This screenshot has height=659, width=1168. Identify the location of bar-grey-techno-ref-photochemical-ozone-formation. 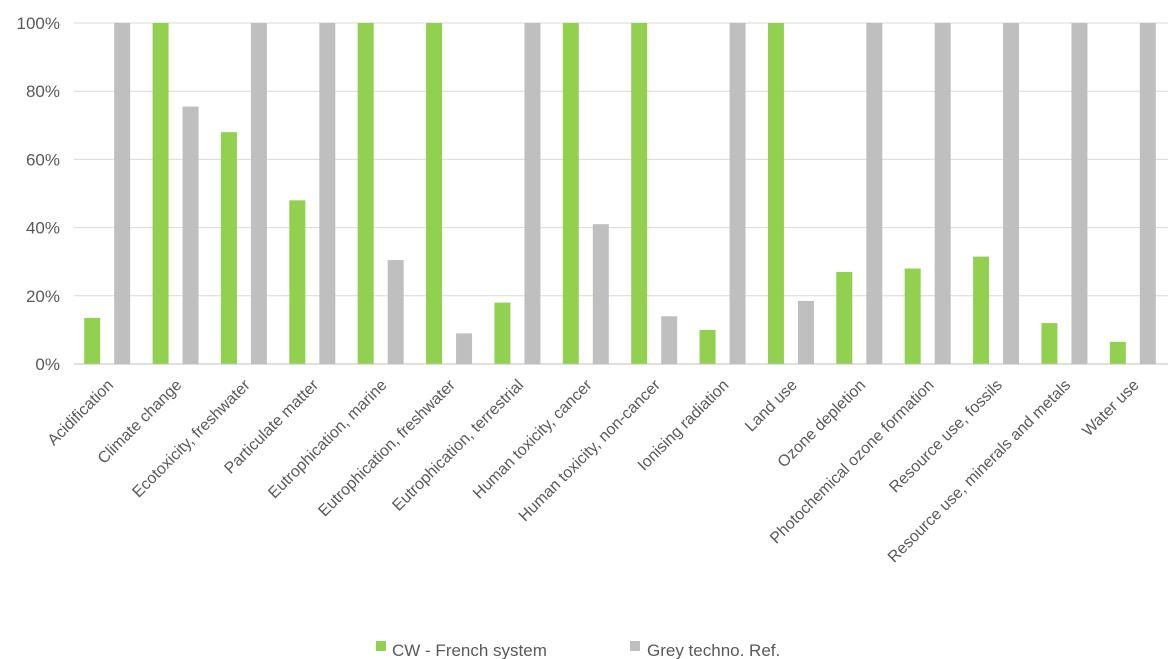
(942, 193).